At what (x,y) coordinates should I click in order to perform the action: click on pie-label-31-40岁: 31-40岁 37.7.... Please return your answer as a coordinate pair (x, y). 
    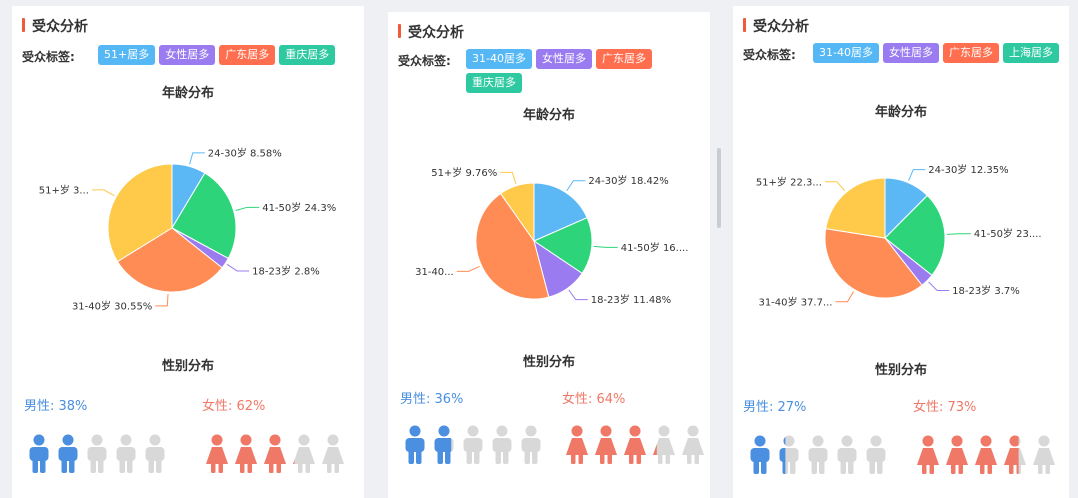
    Looking at the image, I should click on (795, 301).